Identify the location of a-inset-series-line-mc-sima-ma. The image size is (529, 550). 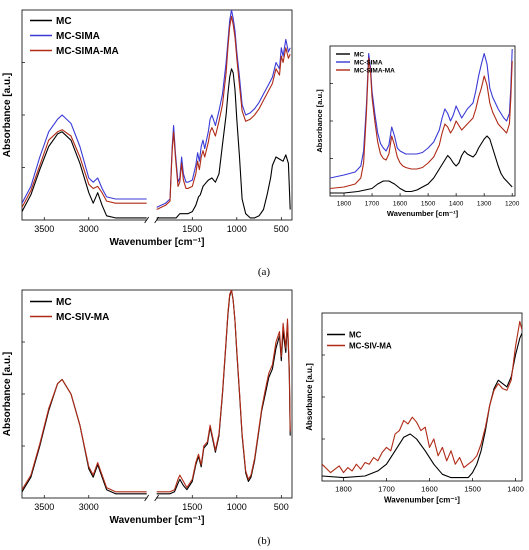
(421, 123).